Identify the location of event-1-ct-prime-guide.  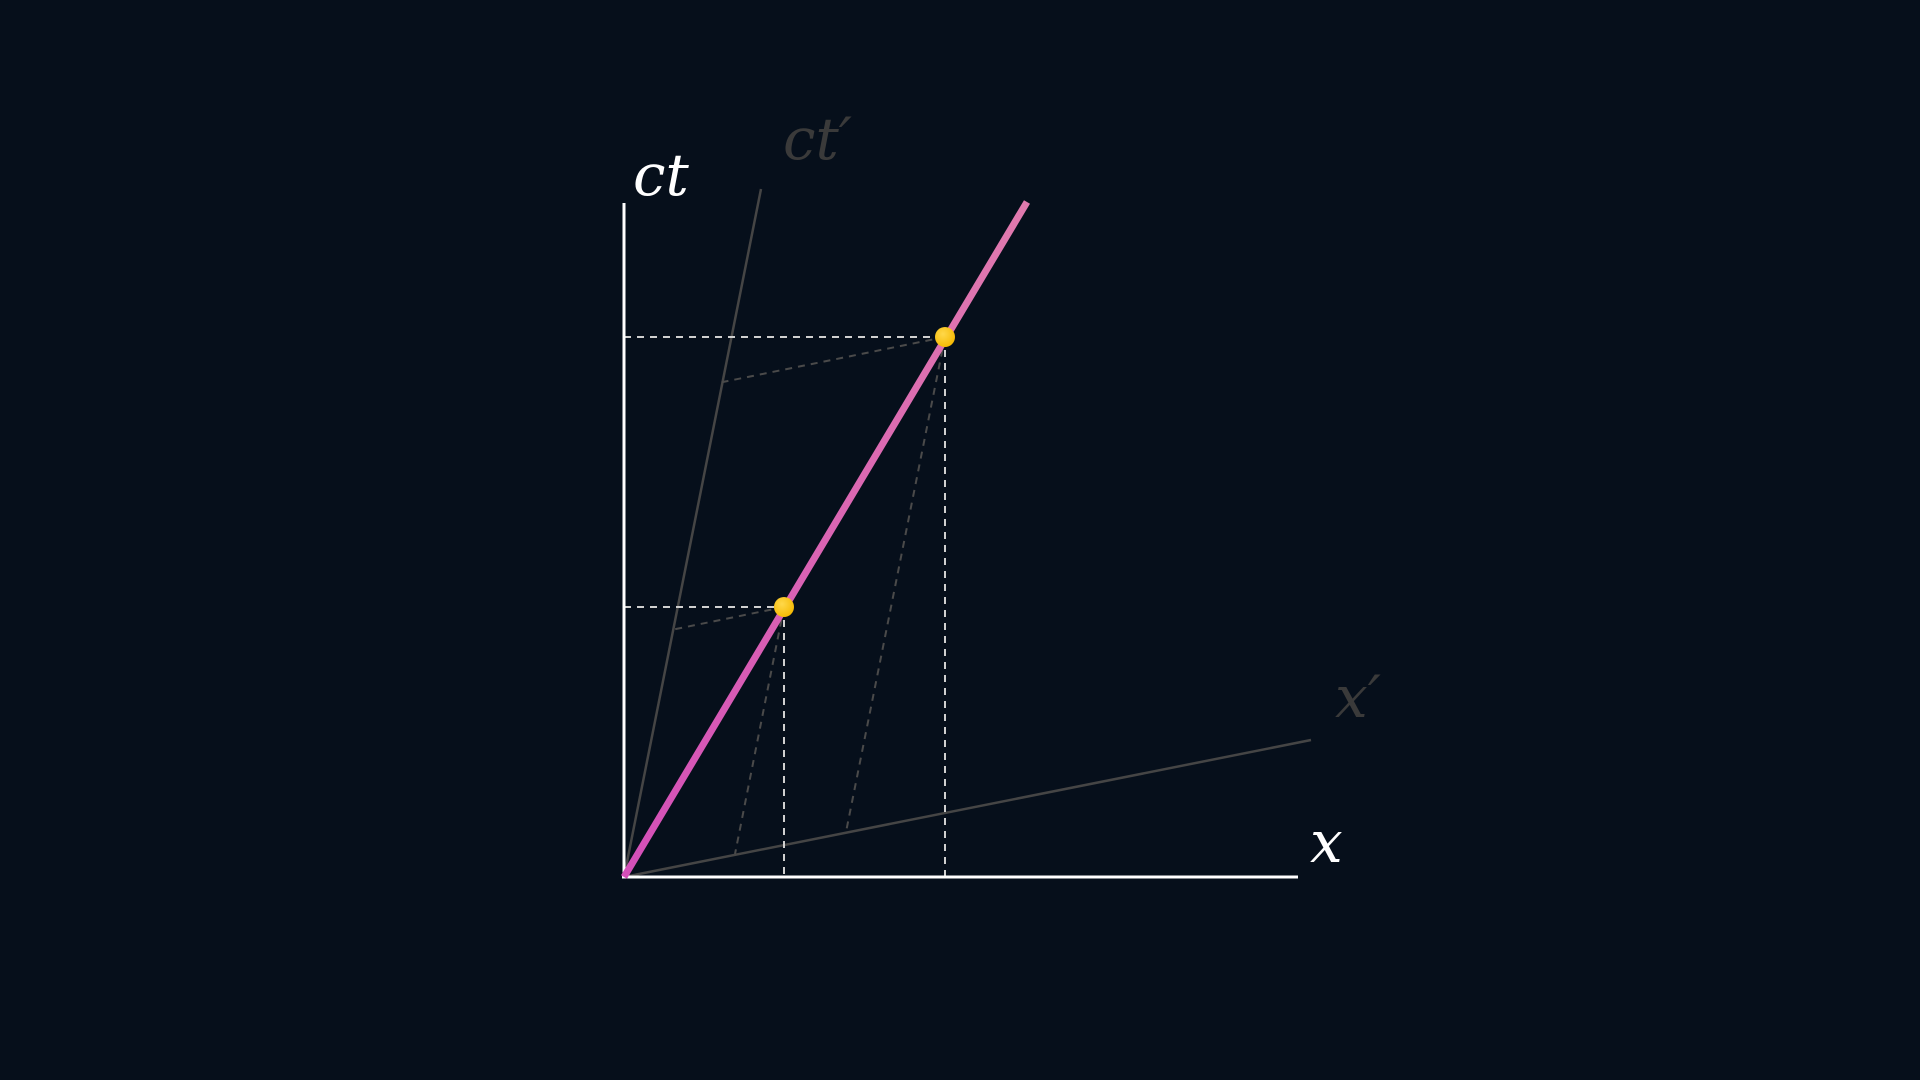
(727, 618).